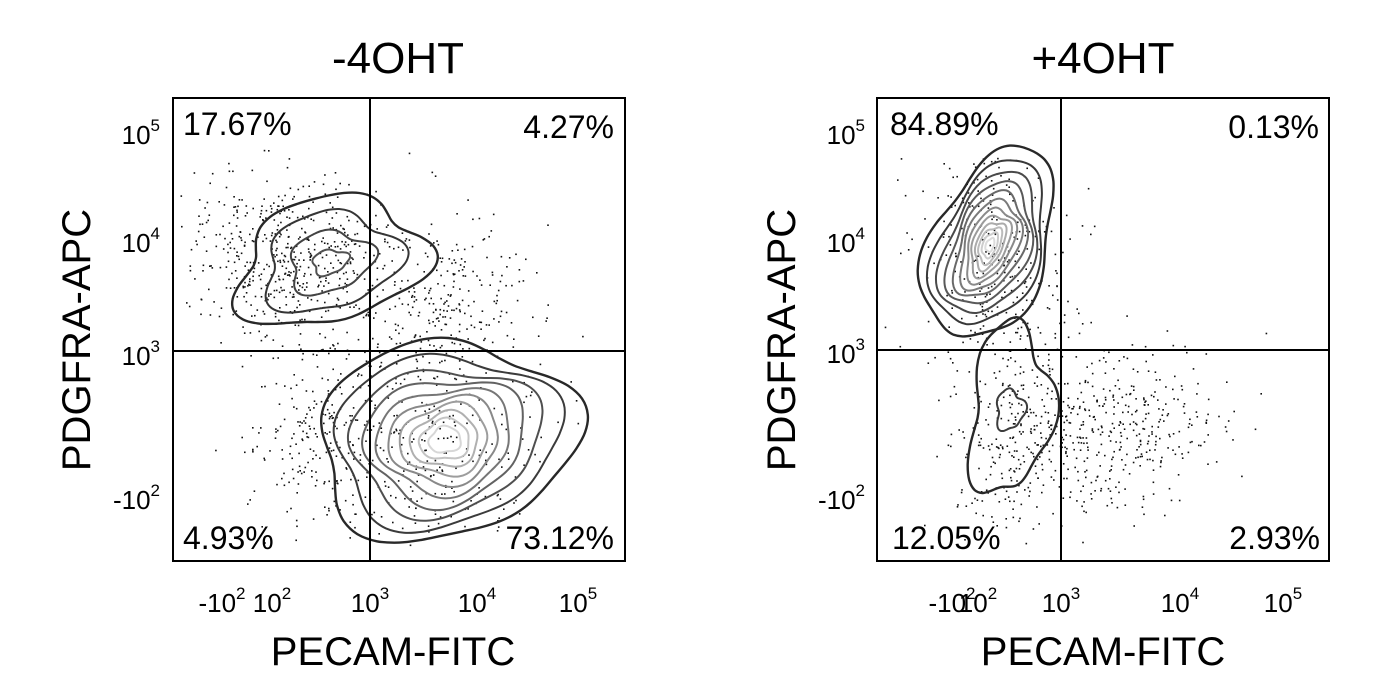  Describe the element at coordinates (578, 601) in the screenshot. I see `x-tick-label: 105` at that location.